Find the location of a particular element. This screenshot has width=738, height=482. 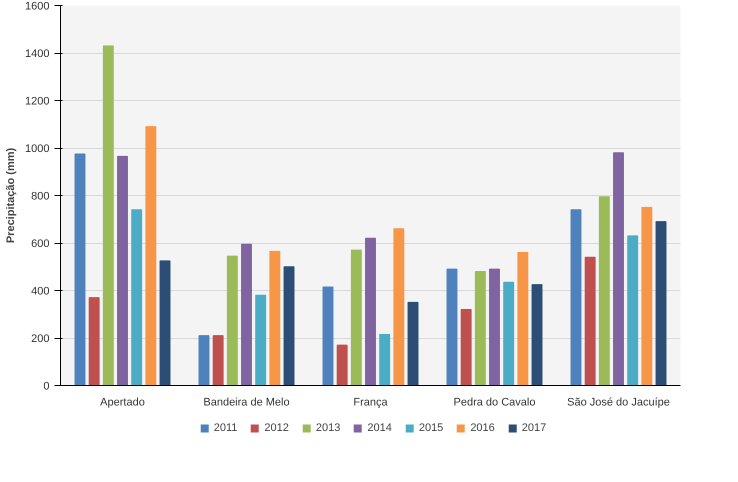

x-tick-label: Pedra do Cavalo is located at coordinates (495, 402).